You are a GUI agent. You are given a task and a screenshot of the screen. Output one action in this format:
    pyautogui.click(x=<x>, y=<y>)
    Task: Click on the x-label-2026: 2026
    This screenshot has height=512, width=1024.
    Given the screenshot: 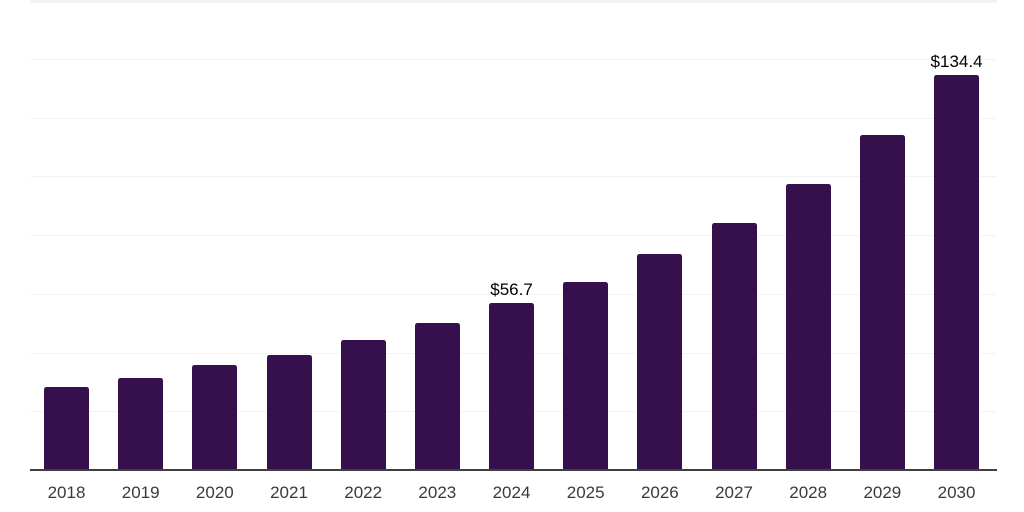 What is the action you would take?
    pyautogui.click(x=659, y=492)
    